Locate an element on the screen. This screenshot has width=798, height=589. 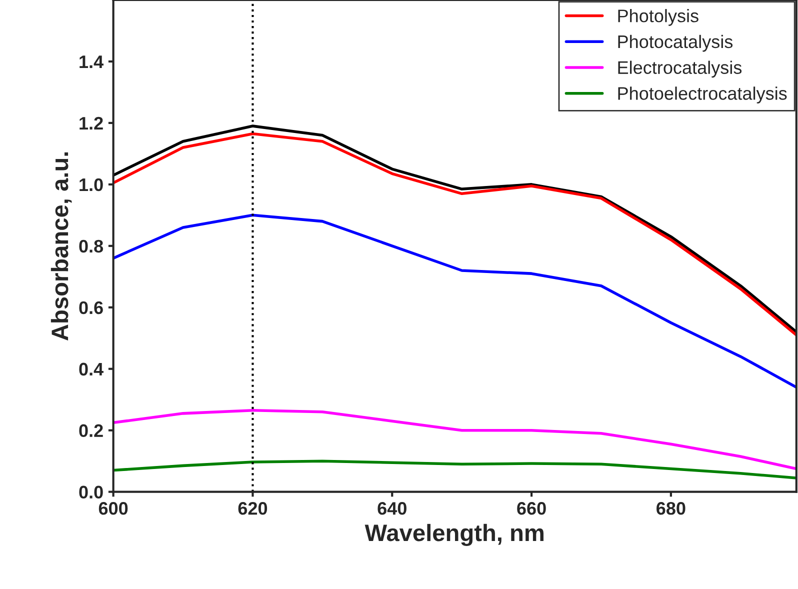
y-tick-label: 0.8 is located at coordinates (91, 246).